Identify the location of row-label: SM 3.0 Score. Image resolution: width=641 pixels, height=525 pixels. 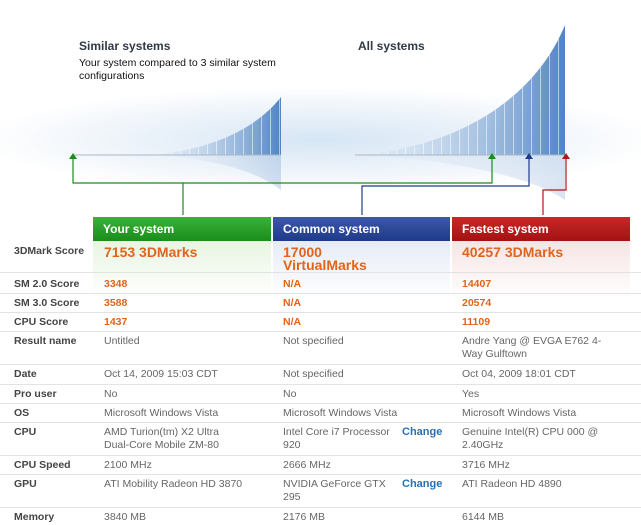
(47, 303).